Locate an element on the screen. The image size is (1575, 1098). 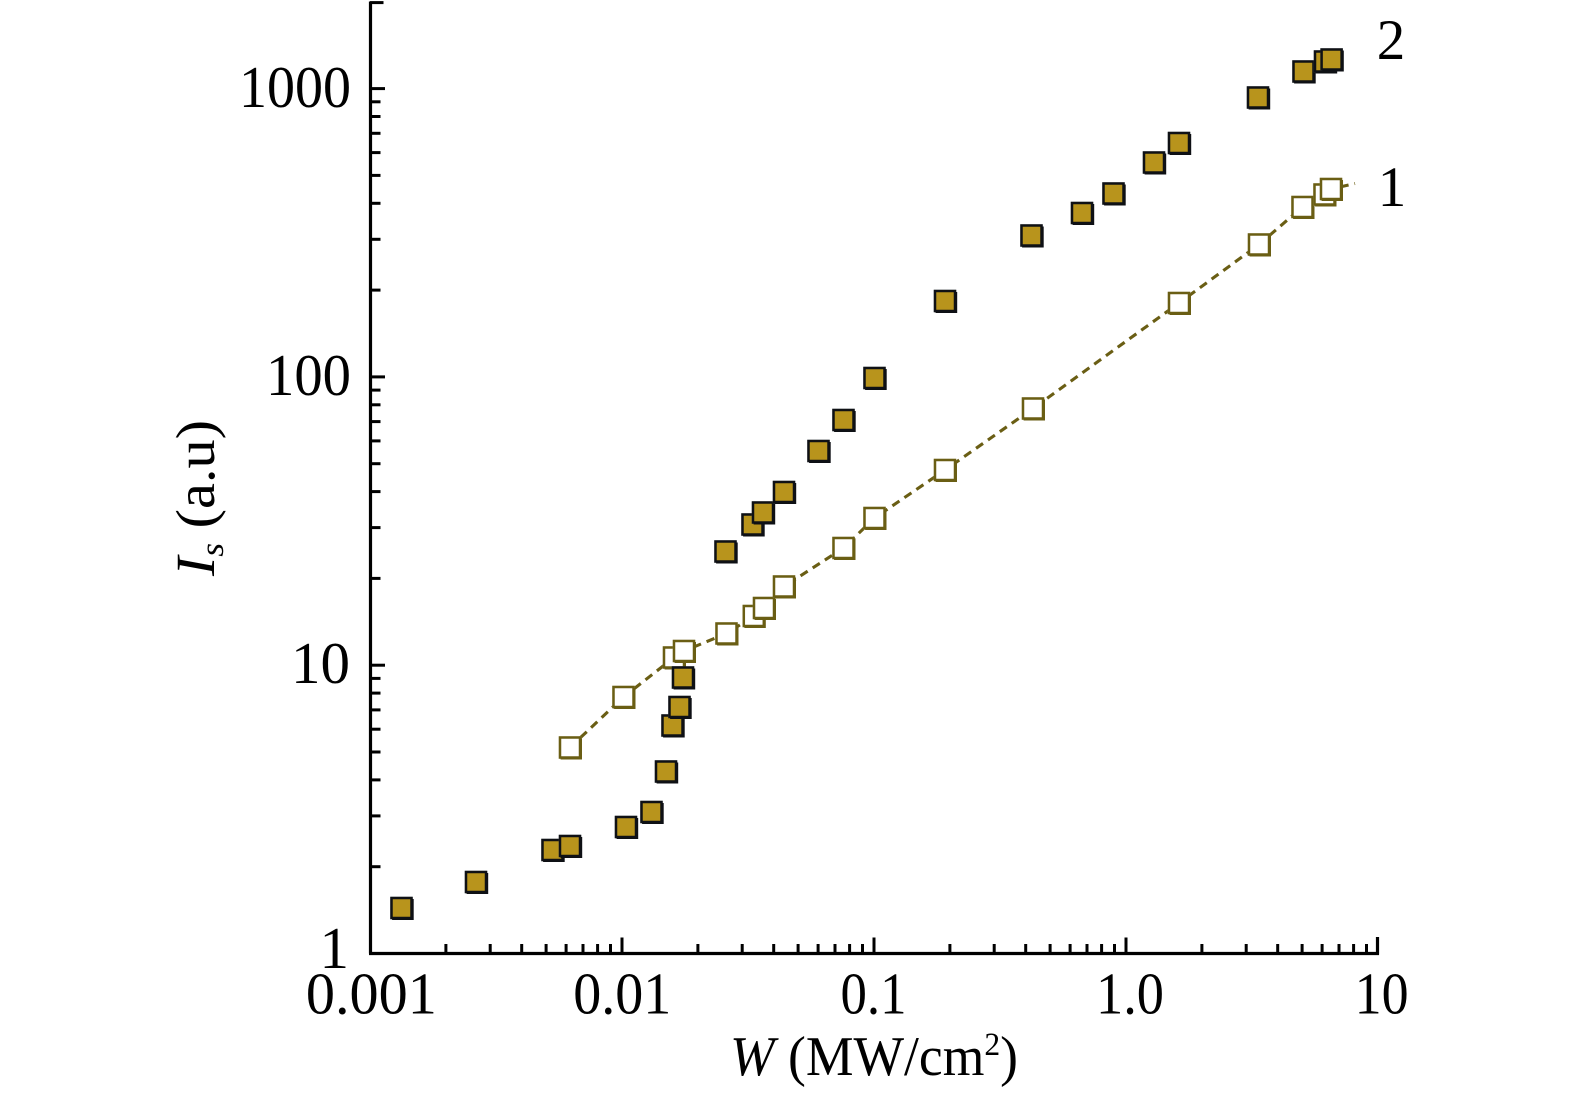
svg-text: 1000 is located at coordinates (295, 87).